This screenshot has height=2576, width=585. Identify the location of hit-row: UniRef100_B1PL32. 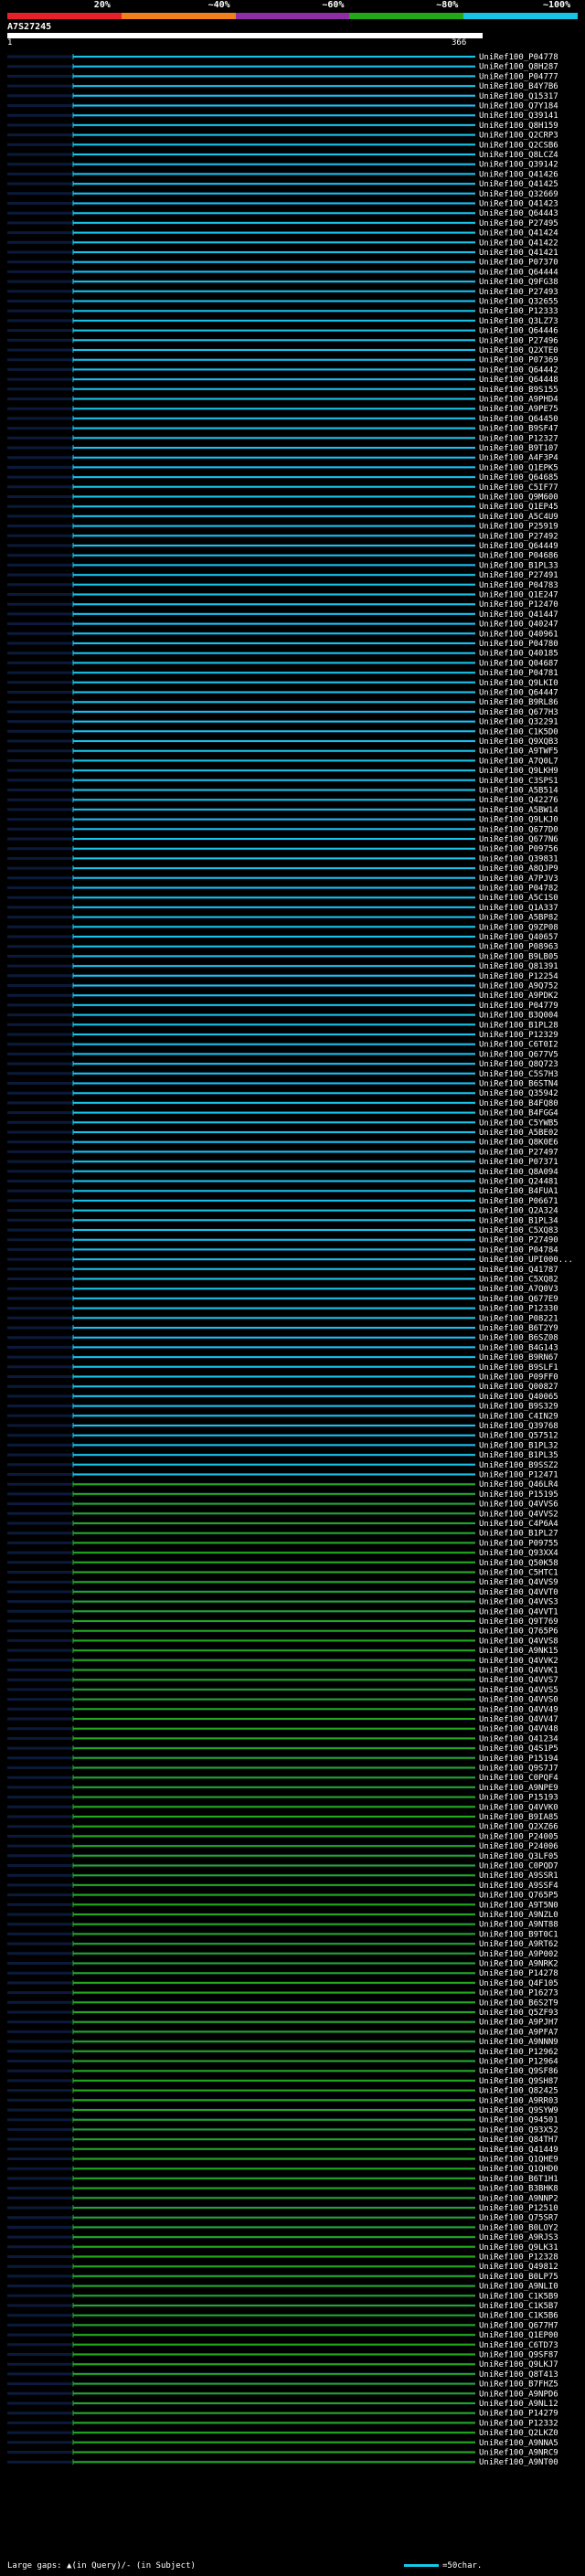
(283, 1445).